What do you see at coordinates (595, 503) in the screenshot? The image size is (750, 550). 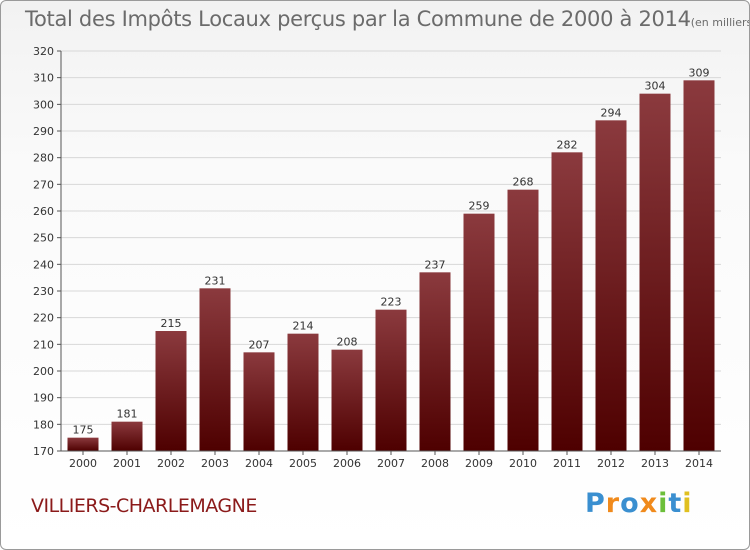 I see `logo-letter: P` at bounding box center [595, 503].